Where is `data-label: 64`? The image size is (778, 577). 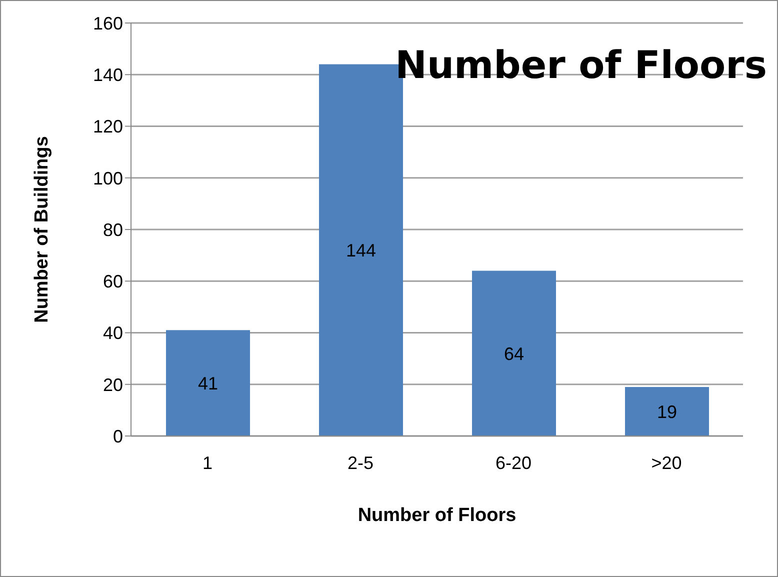
data-label: 64 is located at coordinates (514, 354).